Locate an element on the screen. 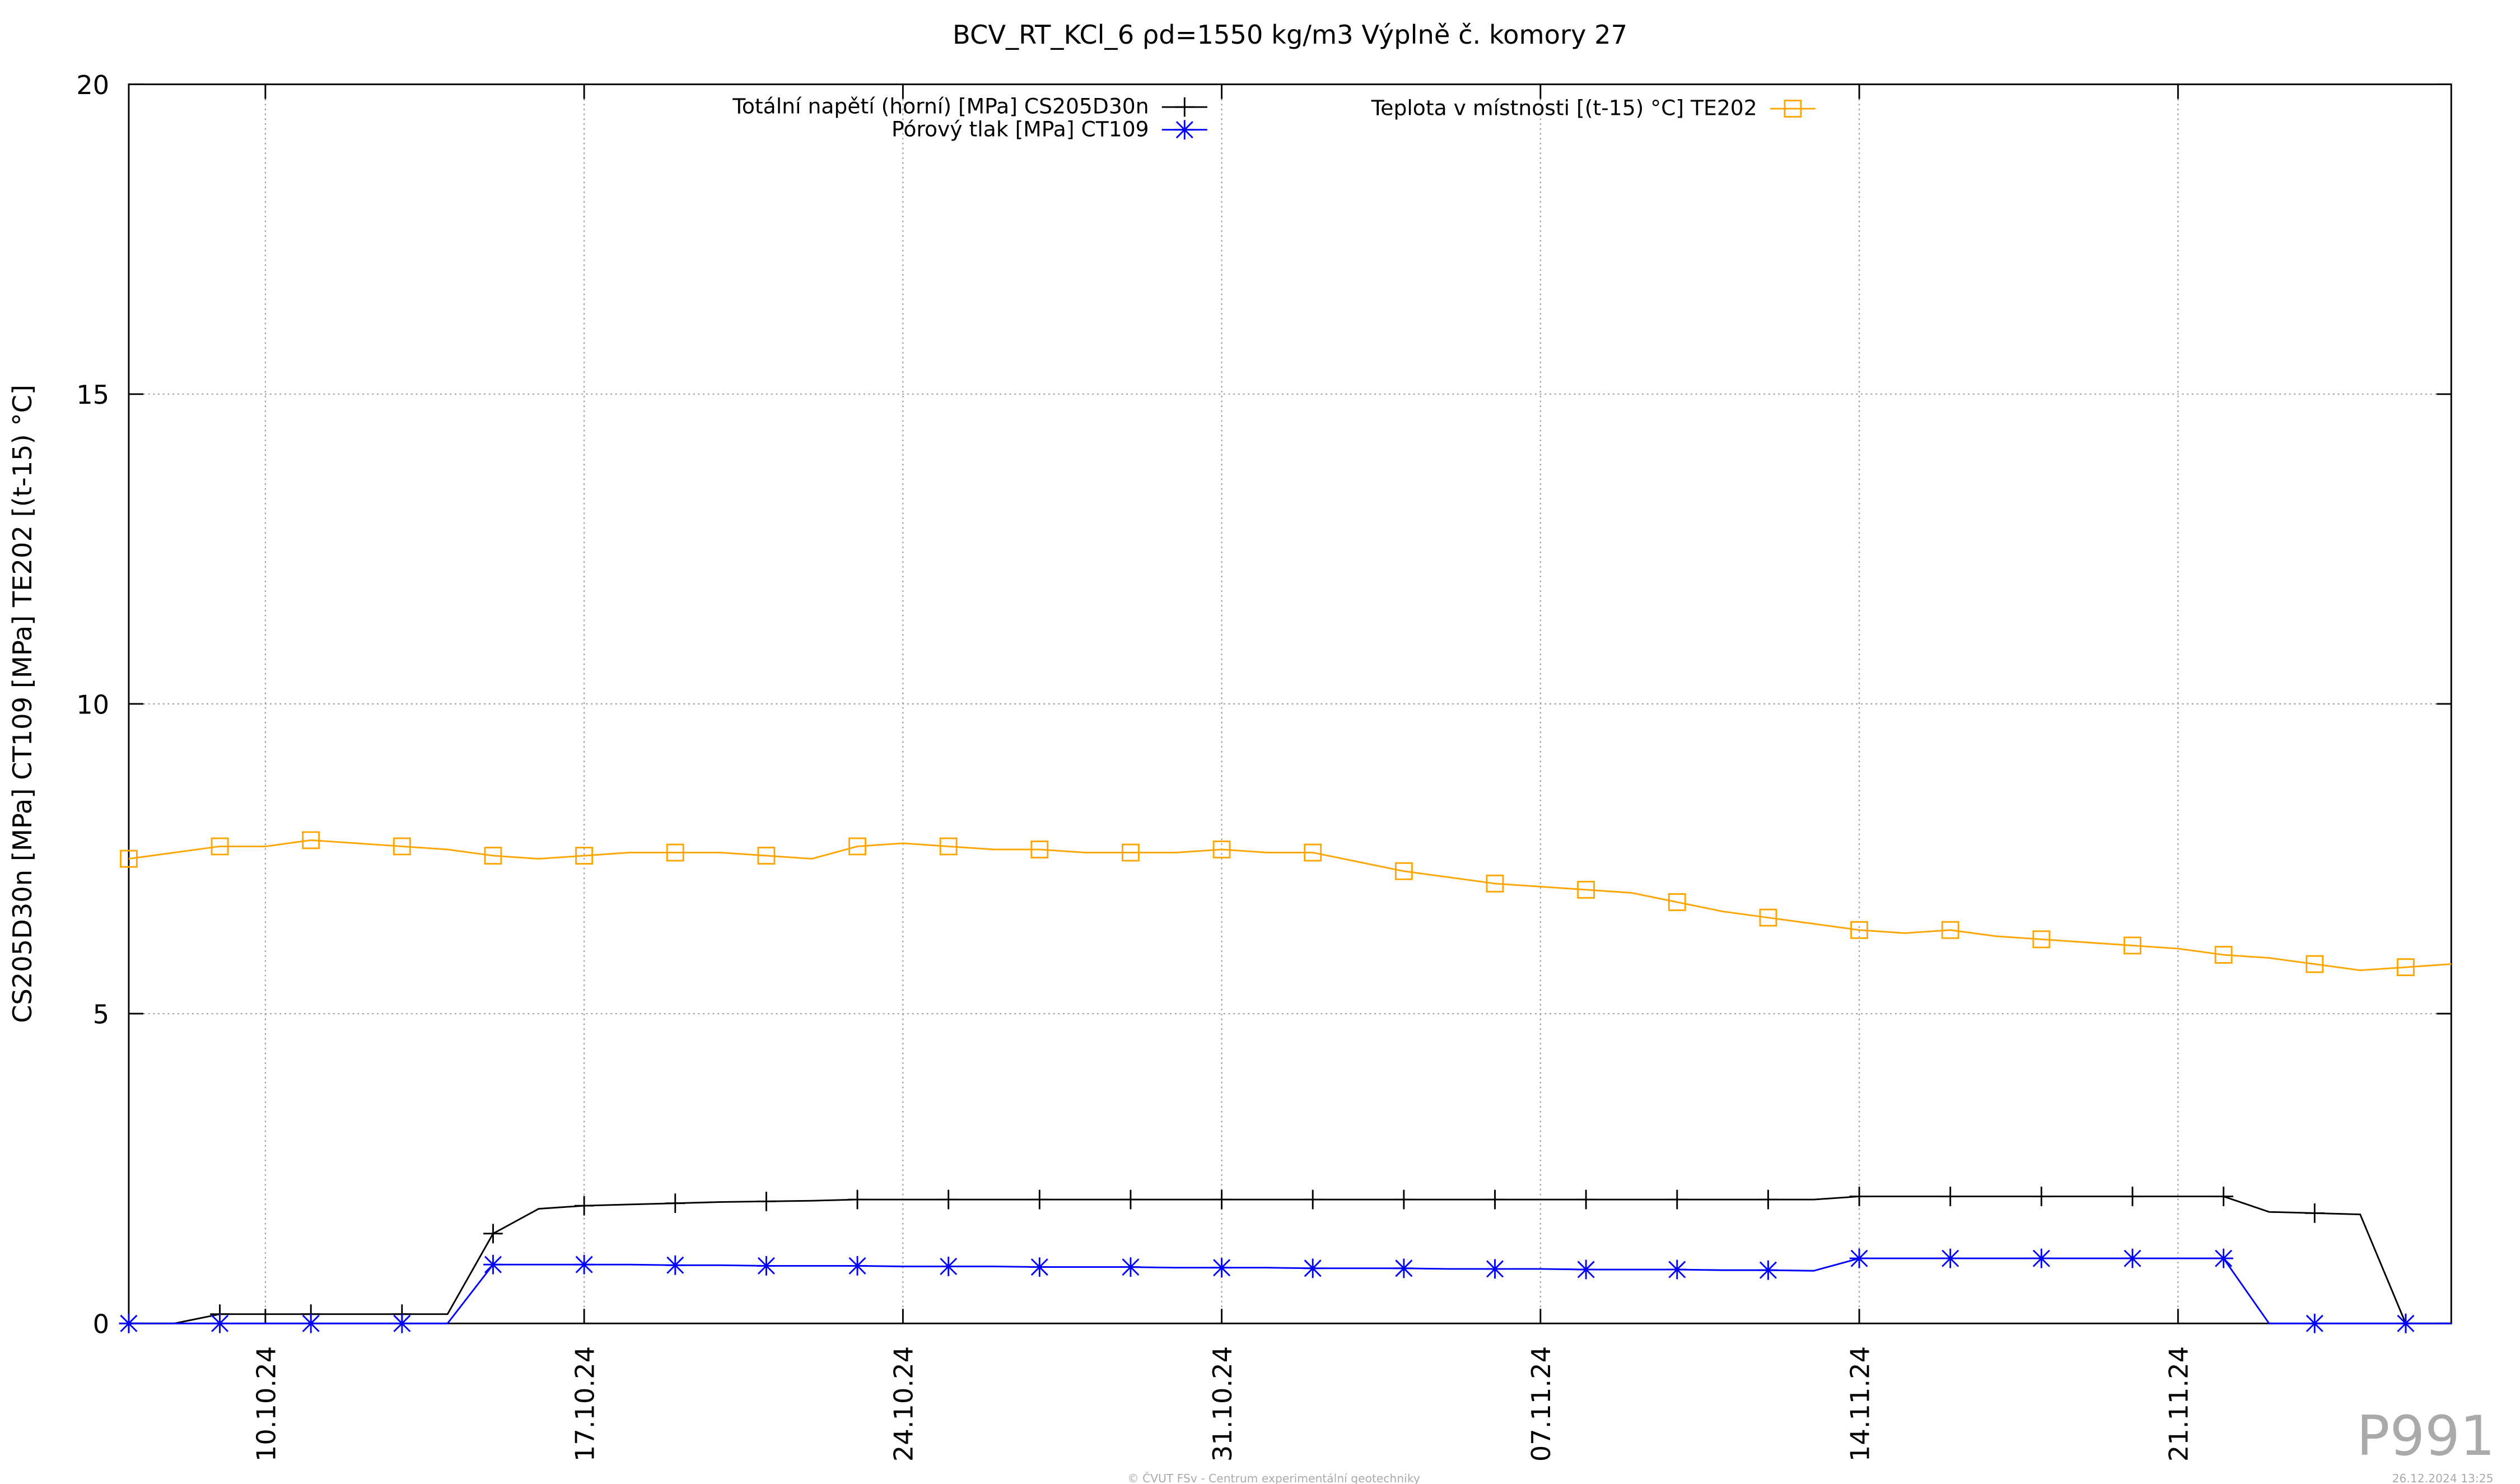  legend-label: Teplota v místnosti [(t-15) °C] TE202 is located at coordinates (1564, 108).